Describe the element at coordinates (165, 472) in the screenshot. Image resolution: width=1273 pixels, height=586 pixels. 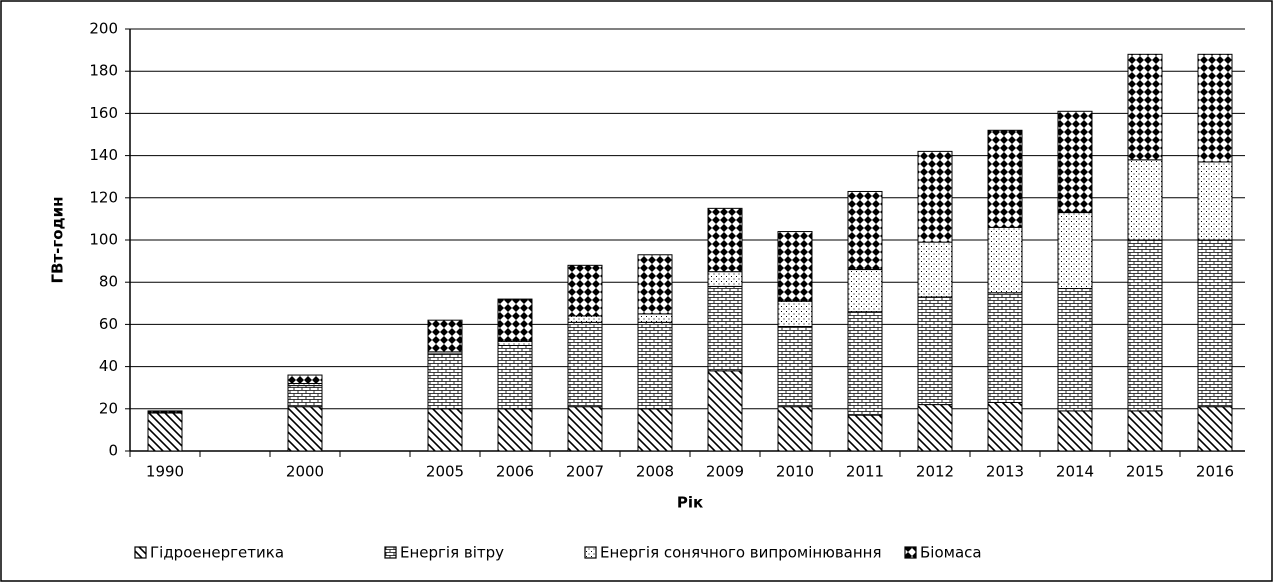
I see `x-tick-label: 1990` at that location.